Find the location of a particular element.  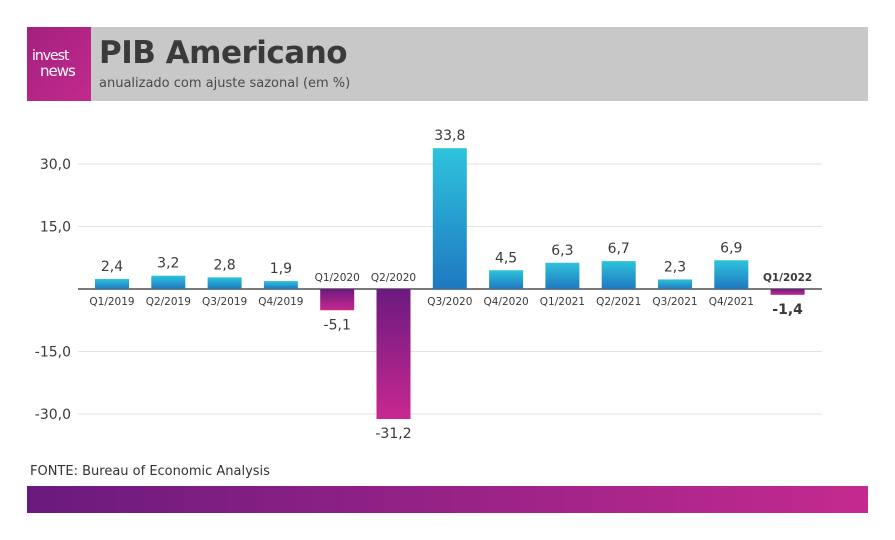

logo-text-invest: invest is located at coordinates (50, 56).